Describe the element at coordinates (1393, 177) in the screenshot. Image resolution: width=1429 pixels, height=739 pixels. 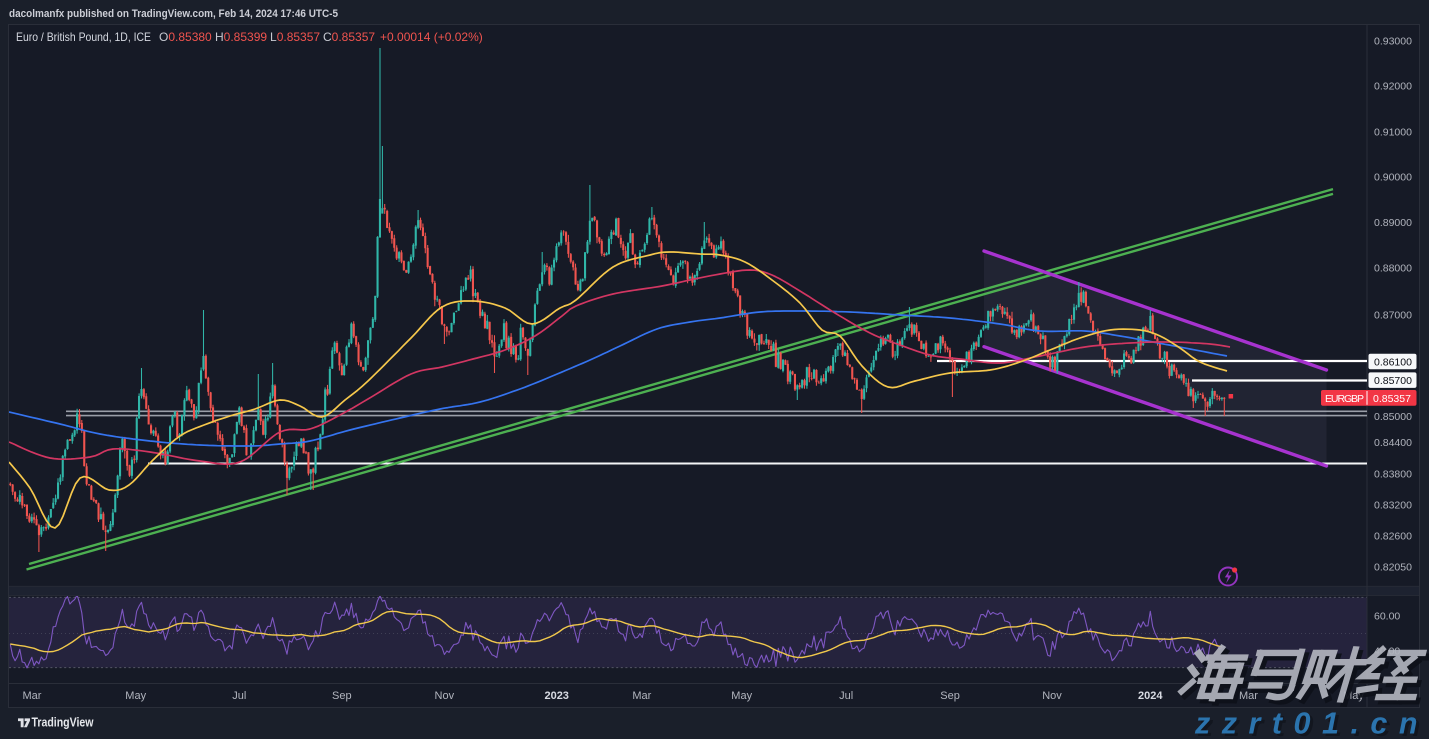
I see `svg-text: 0.90000` at that location.